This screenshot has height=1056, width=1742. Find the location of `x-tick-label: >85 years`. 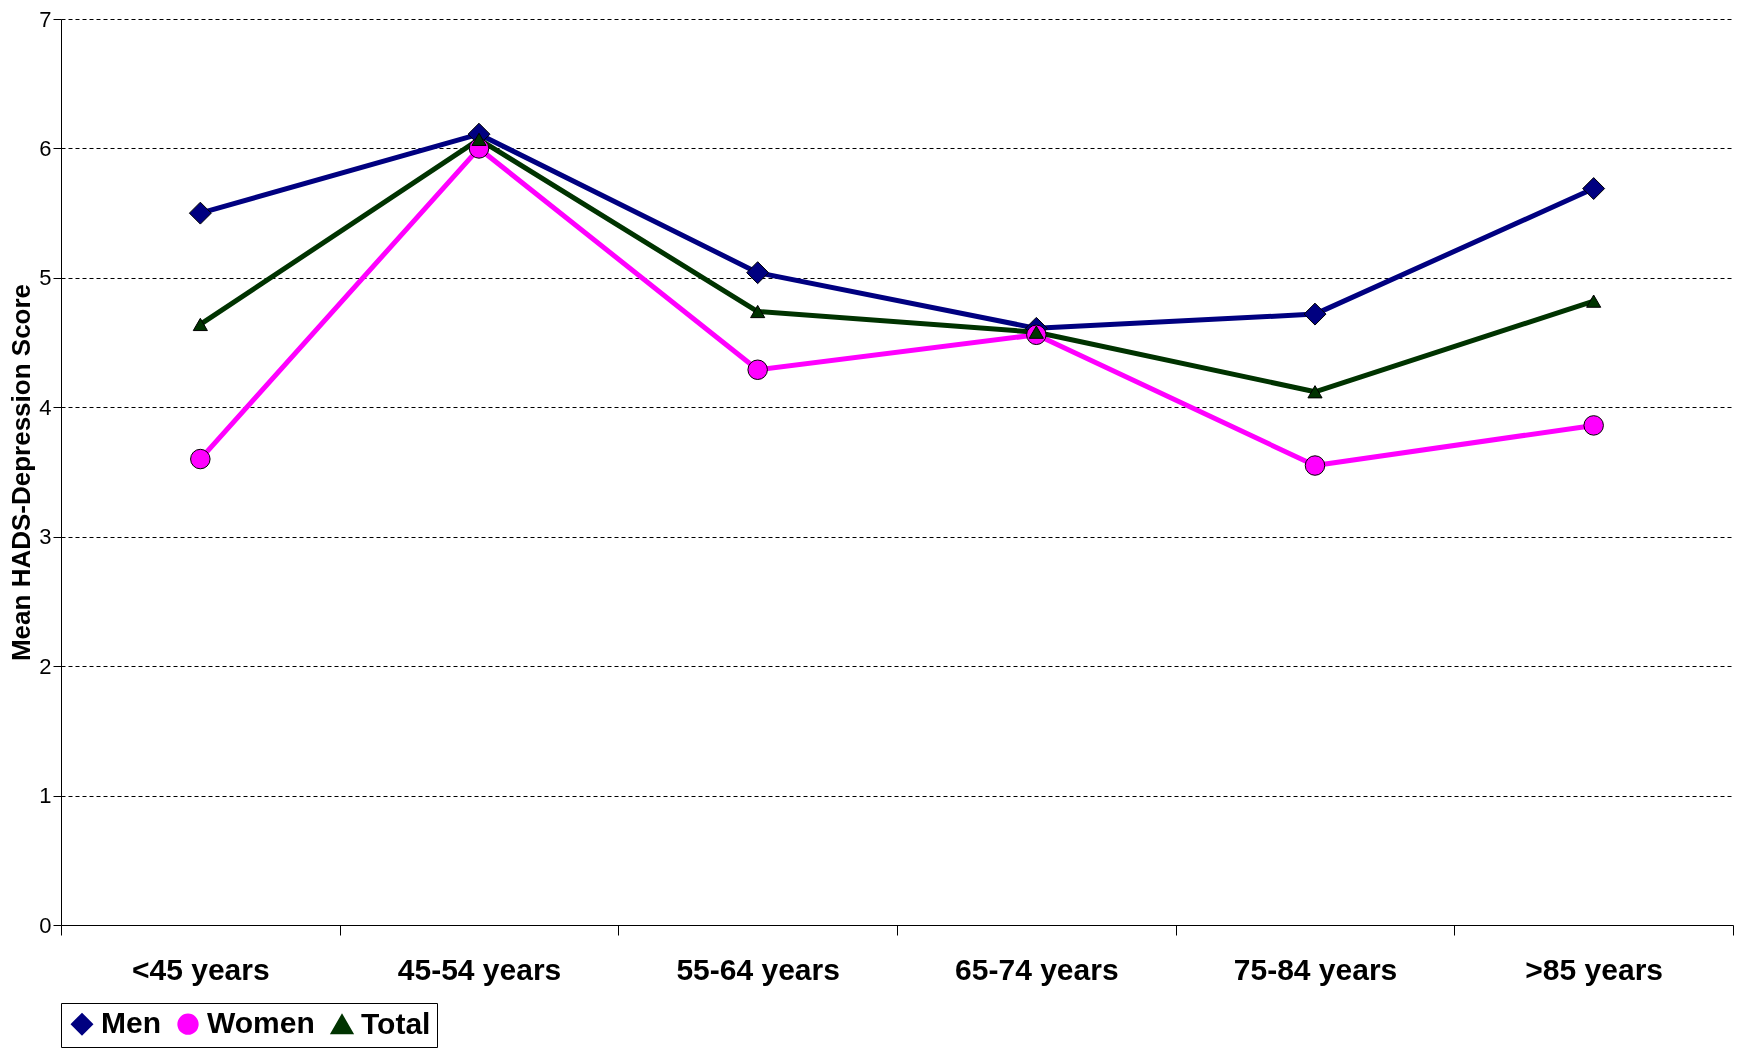

x-tick-label: >85 years is located at coordinates (1594, 969).